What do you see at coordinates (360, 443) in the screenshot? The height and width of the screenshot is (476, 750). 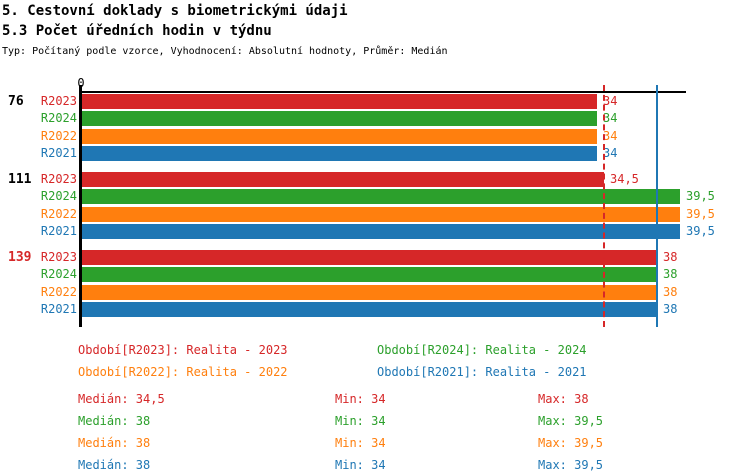 I see `stat-min-r2022: Min: 34` at bounding box center [360, 443].